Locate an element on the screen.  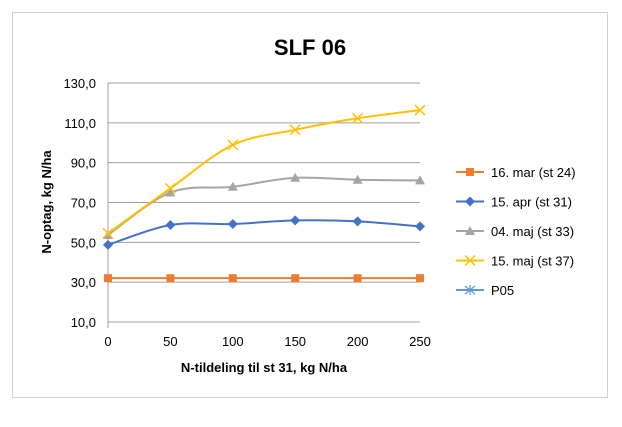
x-tick-label: 250 is located at coordinates (420, 341).